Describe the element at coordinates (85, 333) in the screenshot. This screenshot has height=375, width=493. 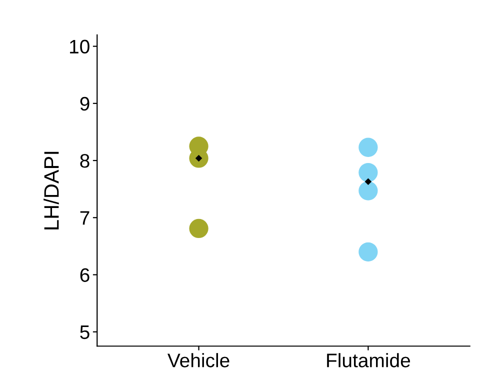
I see `y-tick-label: 5` at that location.